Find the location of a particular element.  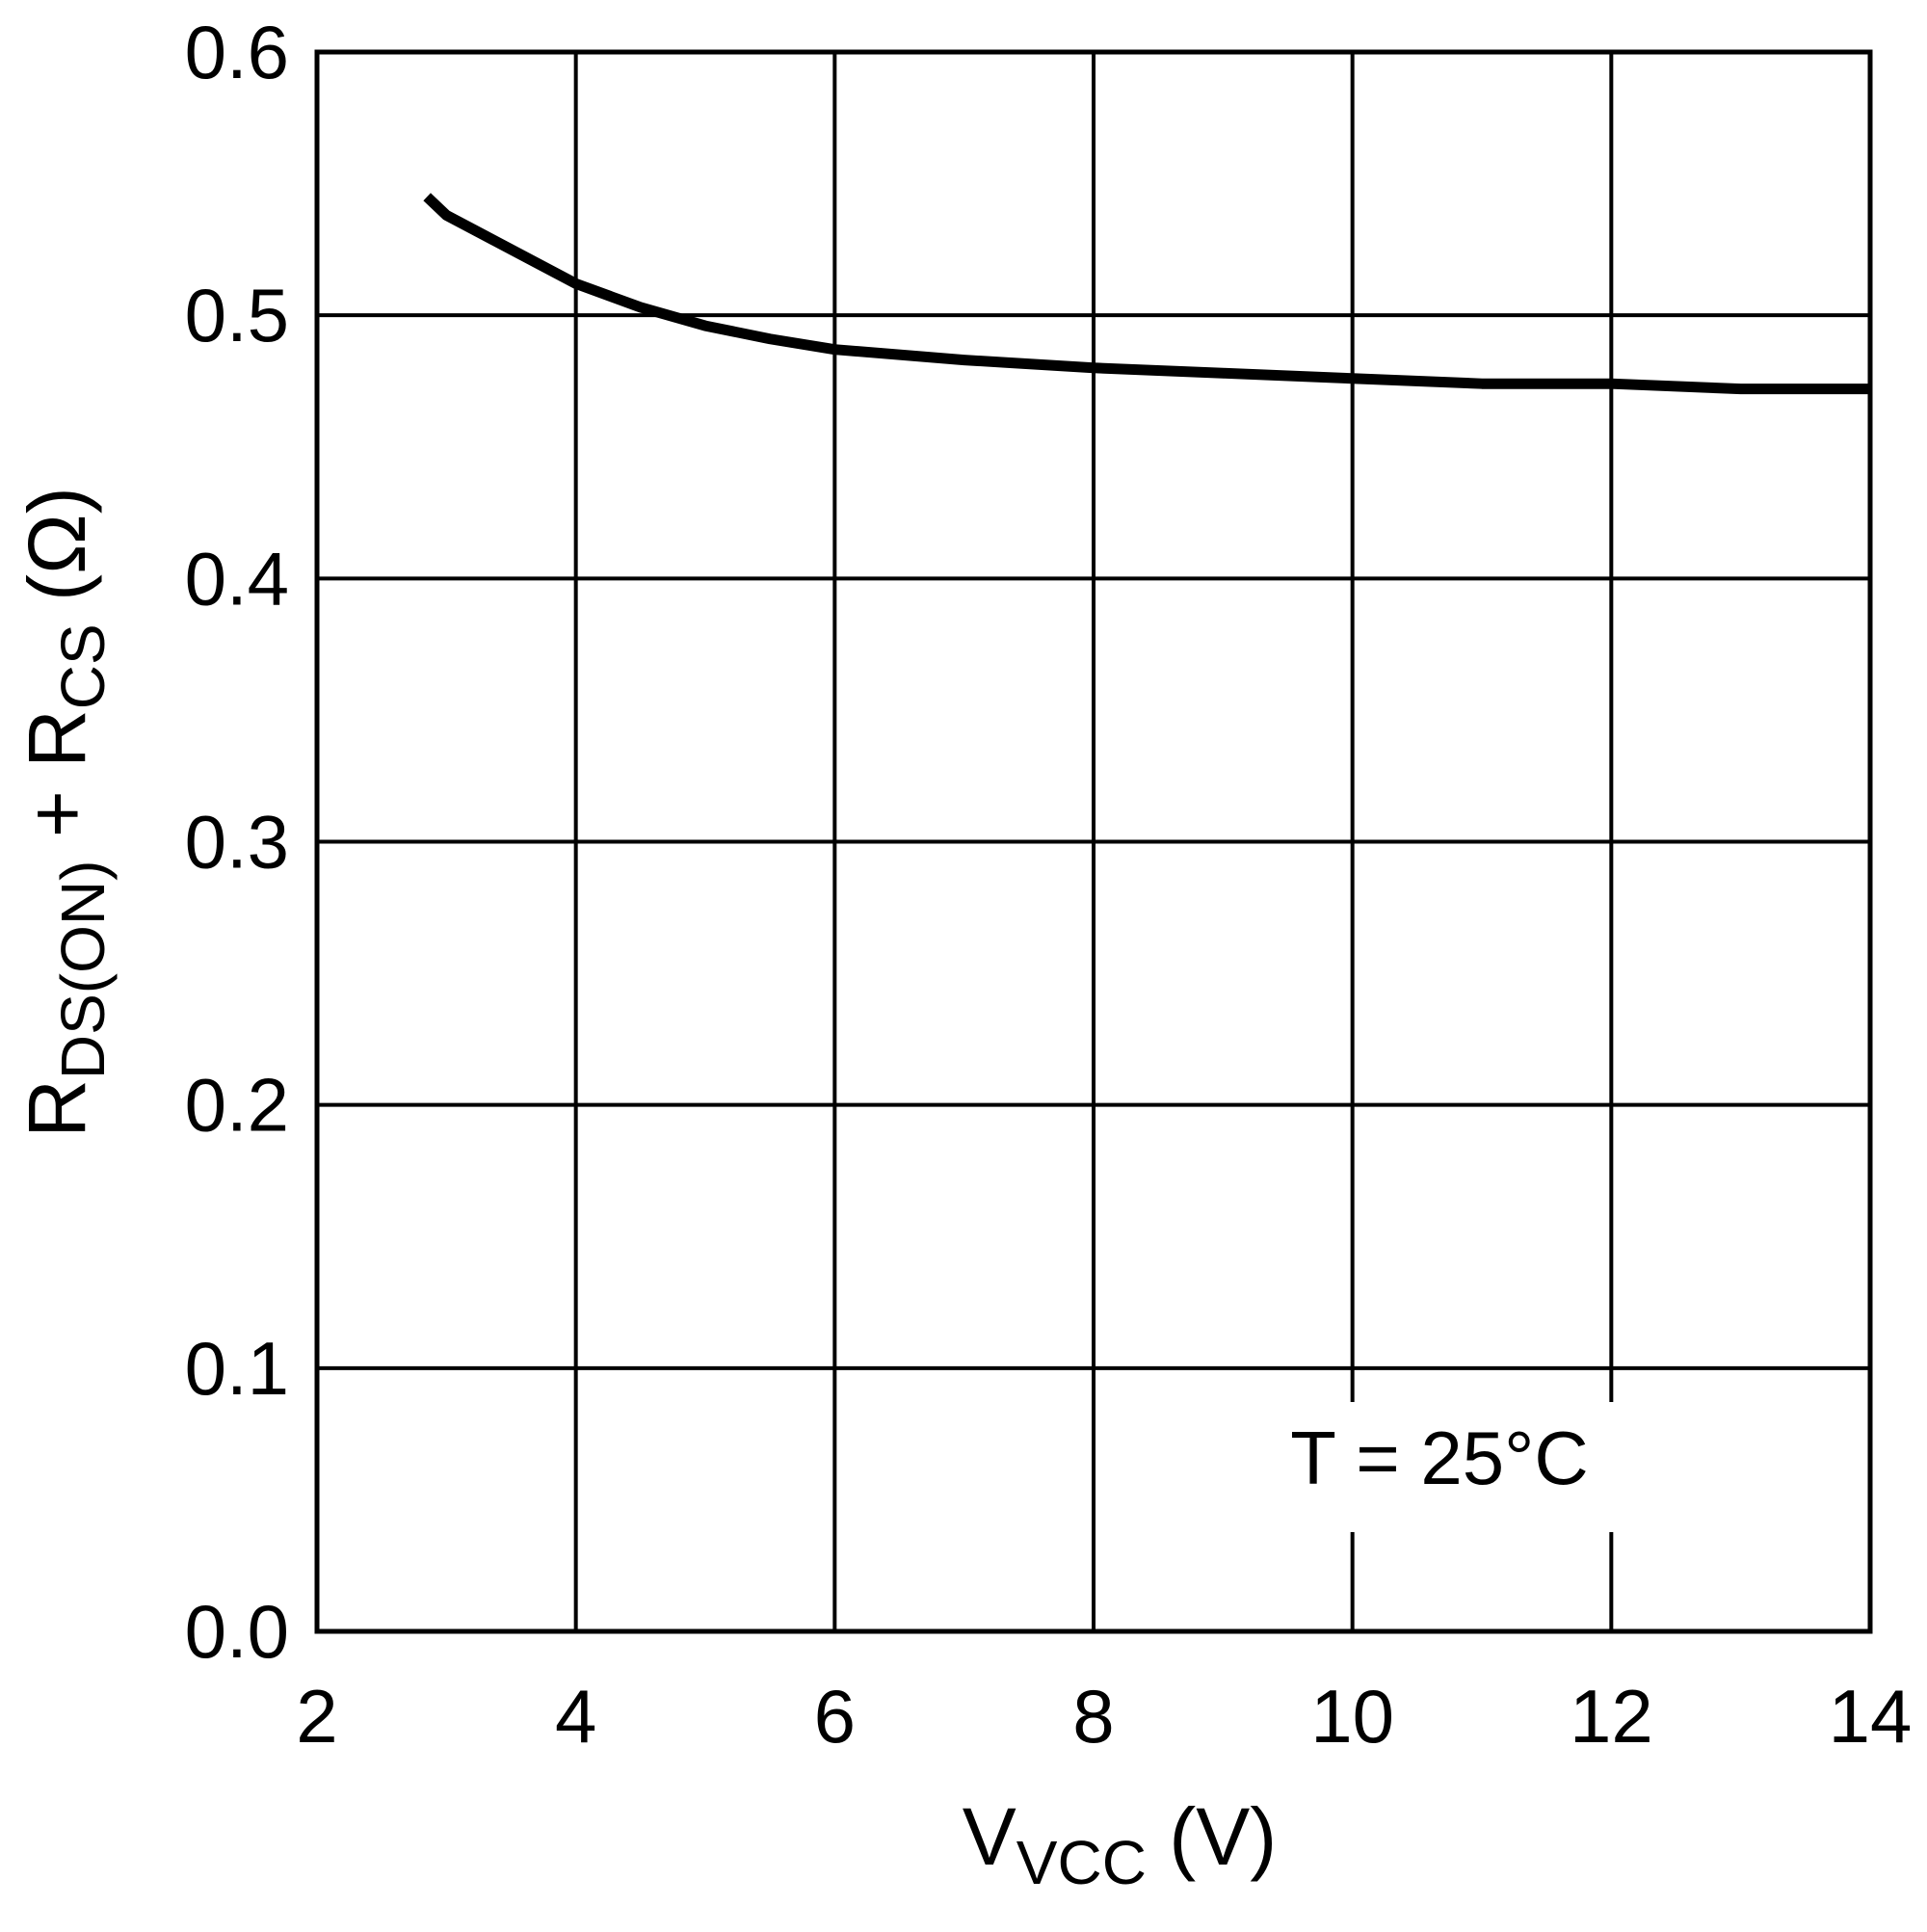

y-axis-label-part: DS(ON) is located at coordinates (83, 970).